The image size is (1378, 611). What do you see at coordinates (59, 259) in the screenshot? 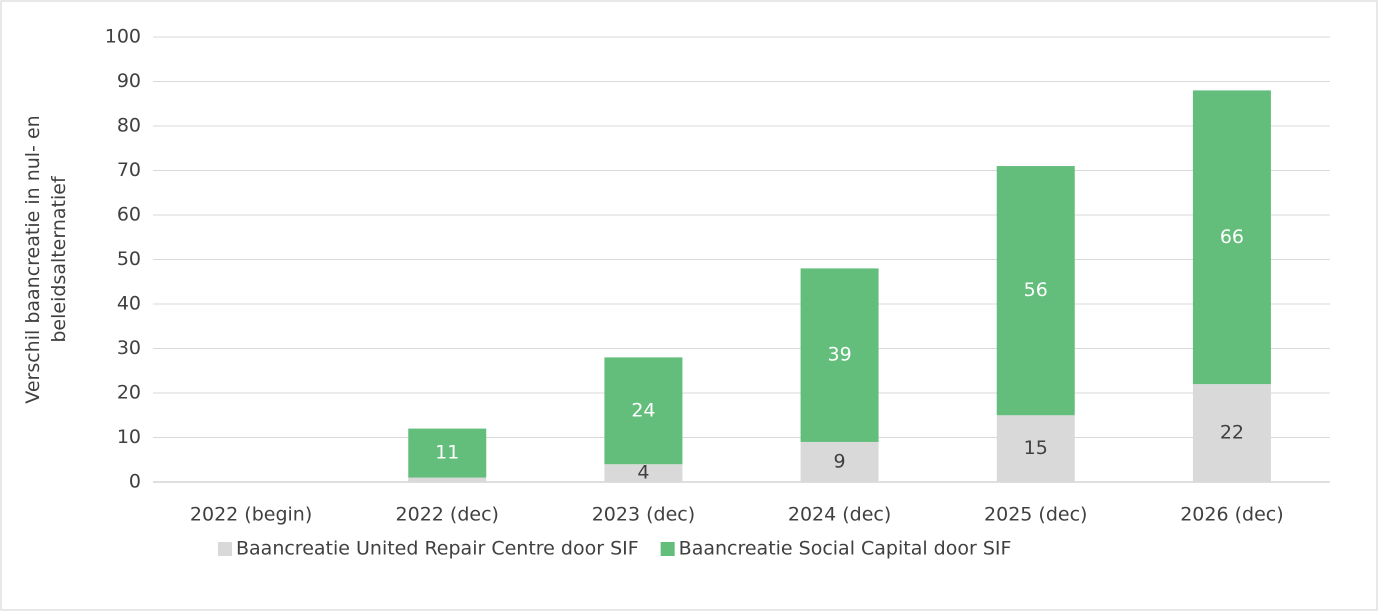
I see `y-axis-title-line: beleidsalternatief` at bounding box center [59, 259].